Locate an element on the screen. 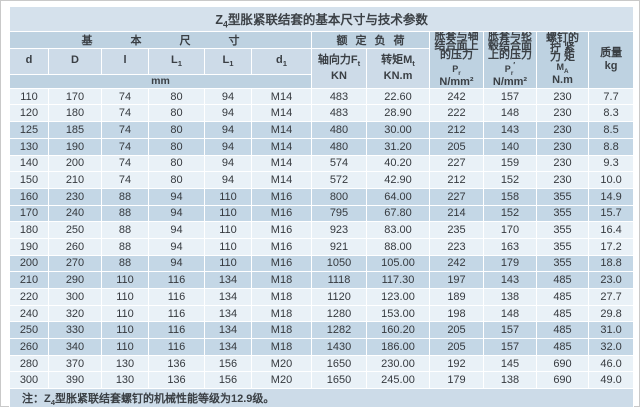 The height and width of the screenshot is (408, 640). cell: 242 is located at coordinates (456, 263).